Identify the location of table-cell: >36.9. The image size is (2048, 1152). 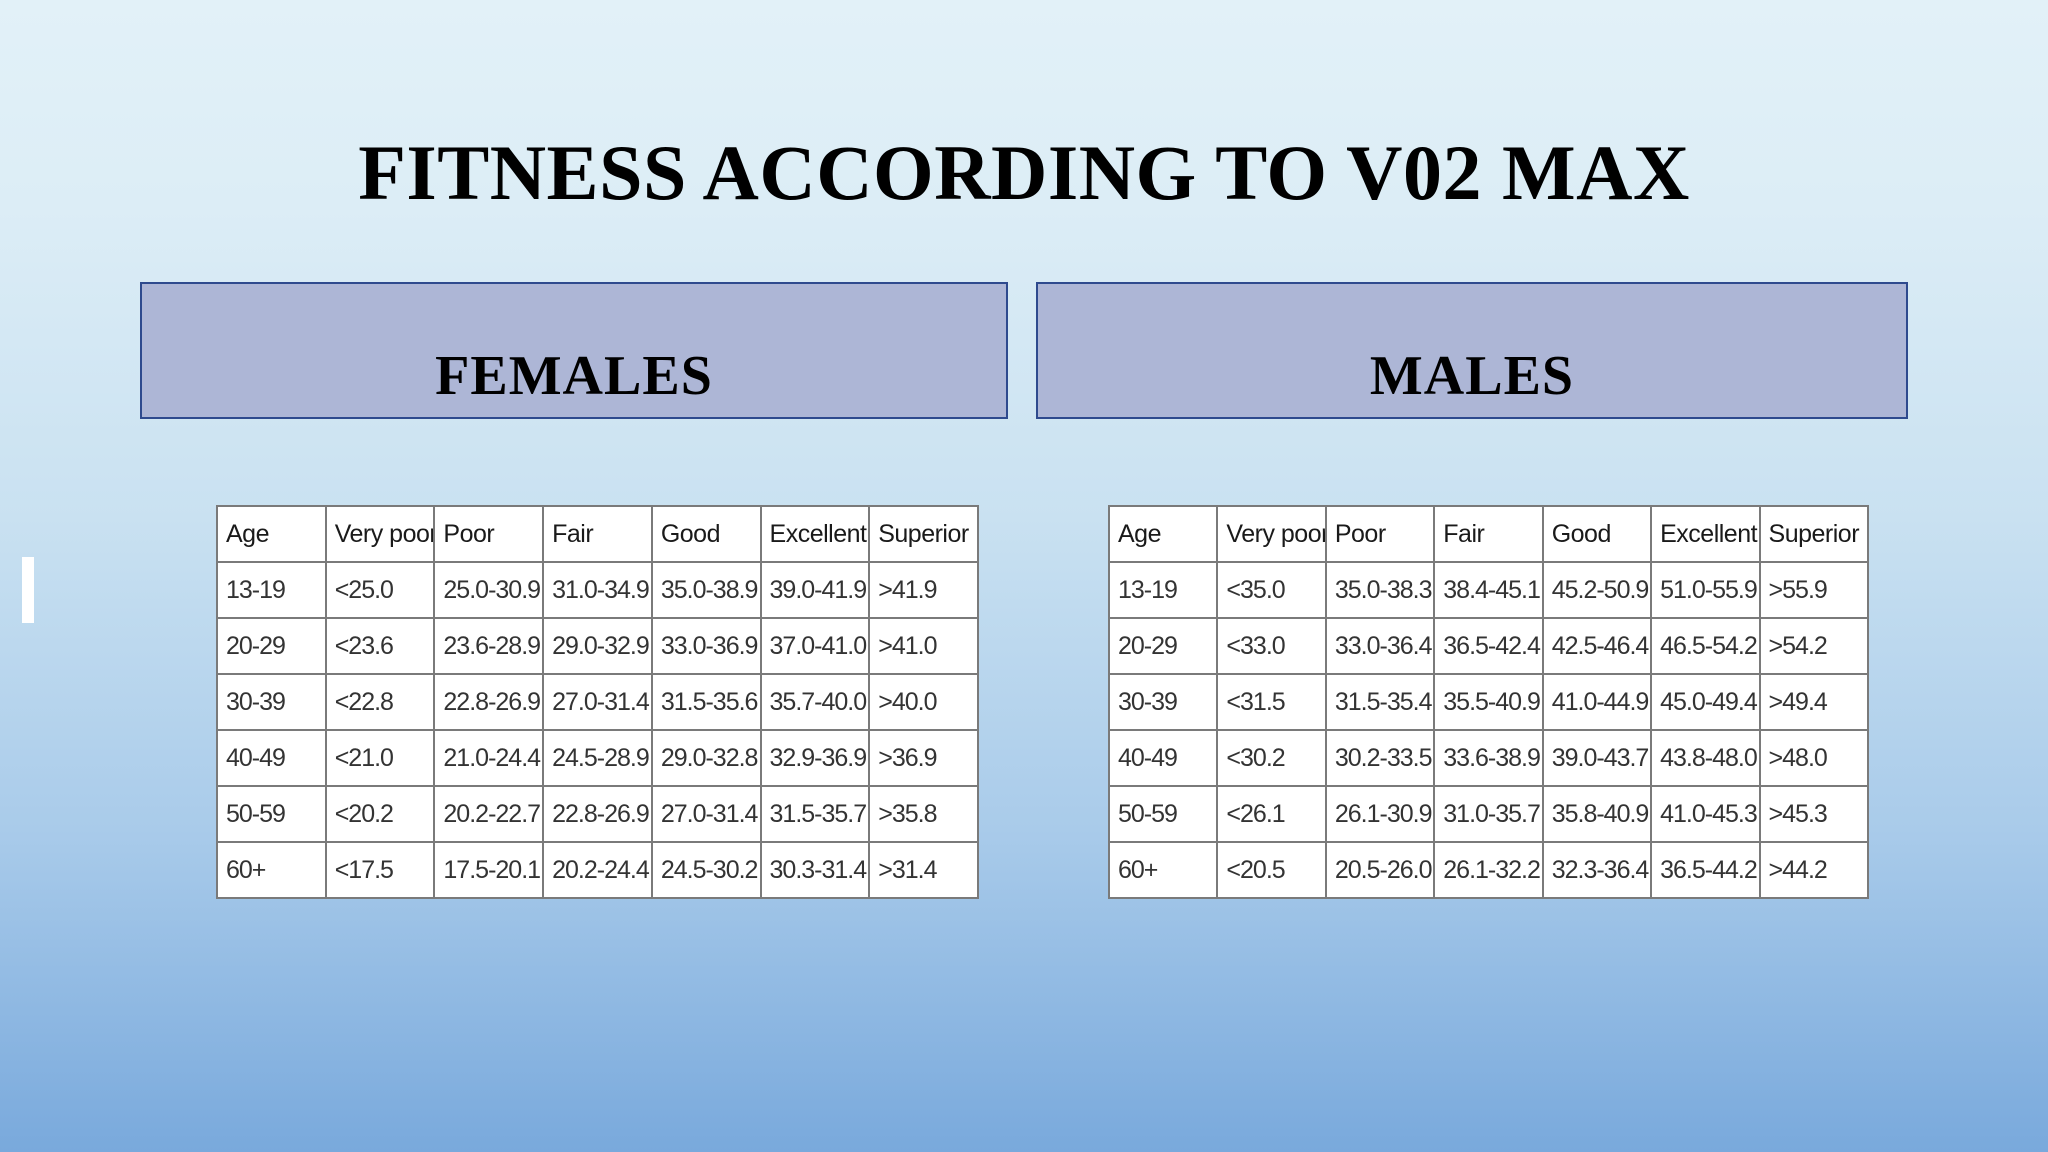
(923, 758).